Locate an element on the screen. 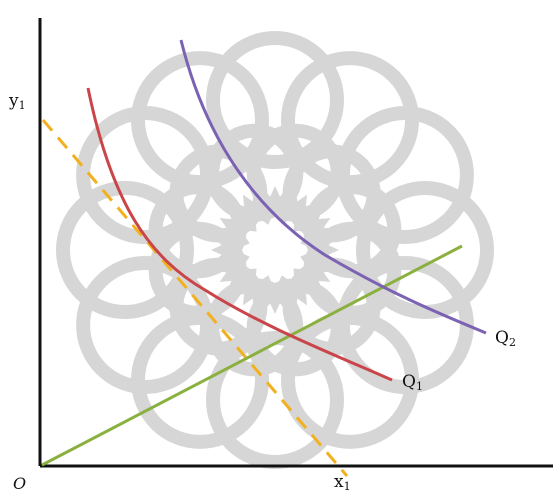  q1-label: Q1 is located at coordinates (412, 382).